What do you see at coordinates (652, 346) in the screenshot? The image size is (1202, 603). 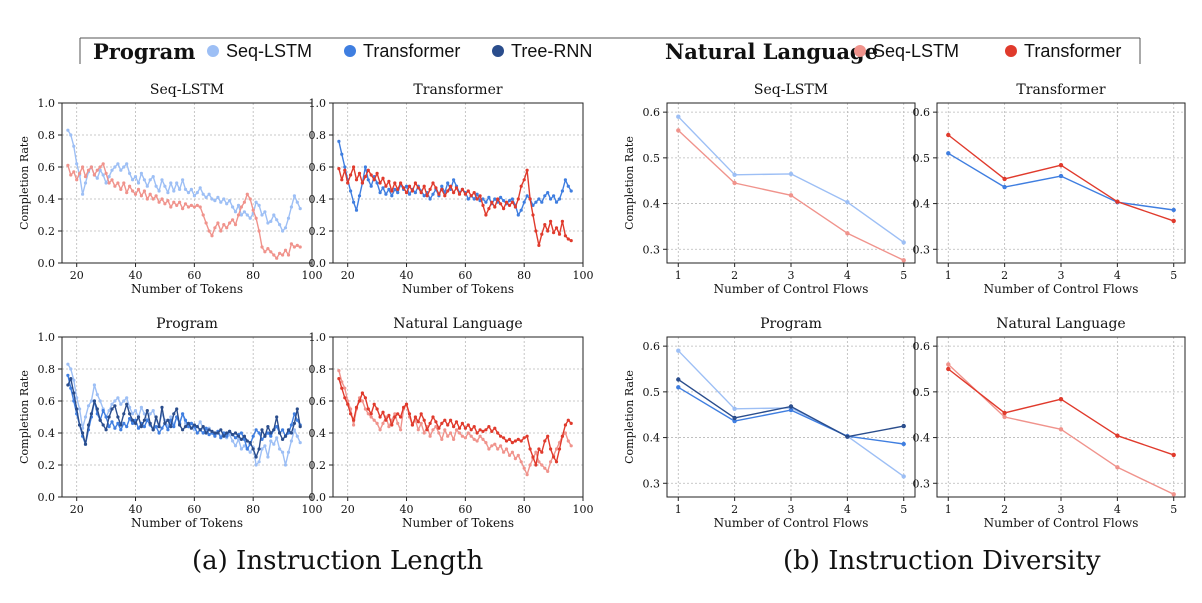 I see `y-tick-label: 0.6` at bounding box center [652, 346].